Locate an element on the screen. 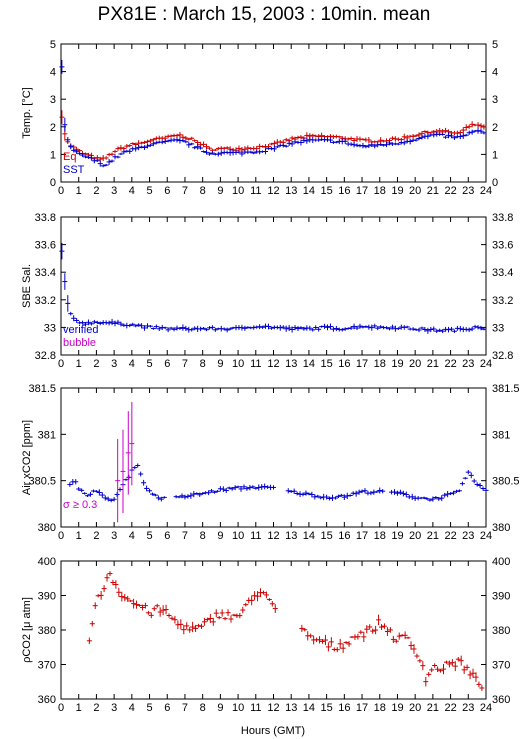  y-axis-label: Air xCO2 [ppm] is located at coordinates (27, 457).